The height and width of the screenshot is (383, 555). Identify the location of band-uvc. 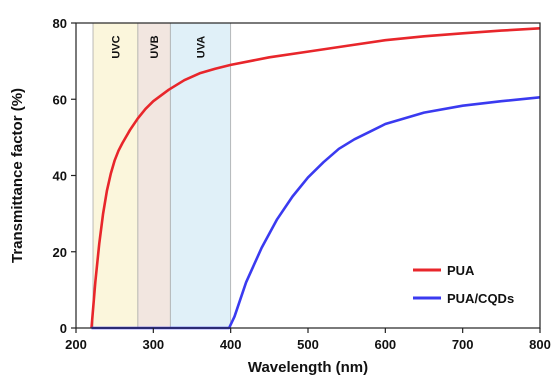
(115, 175).